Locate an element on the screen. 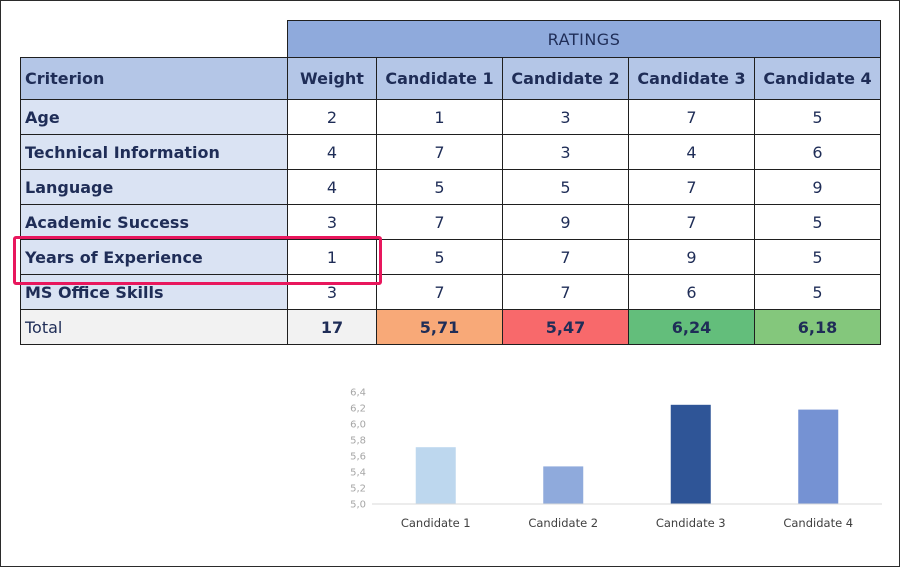 The image size is (900, 567). x-tick-label: Candidate 3 is located at coordinates (691, 523).